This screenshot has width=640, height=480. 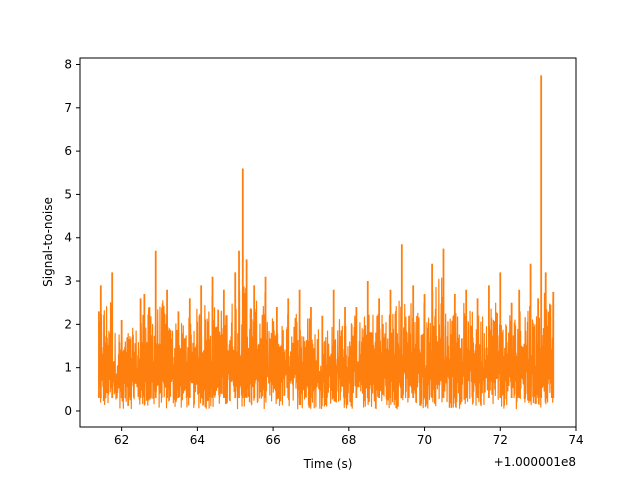 I want to click on x-tick-label: 72, so click(x=500, y=440).